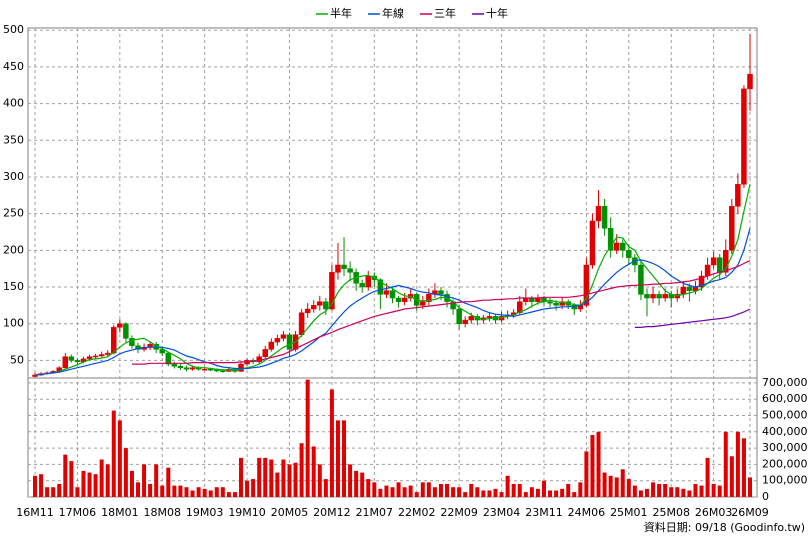 The height and width of the screenshot is (540, 808). Describe the element at coordinates (785, 398) in the screenshot. I see `y2-tick-label: 600,000` at that location.